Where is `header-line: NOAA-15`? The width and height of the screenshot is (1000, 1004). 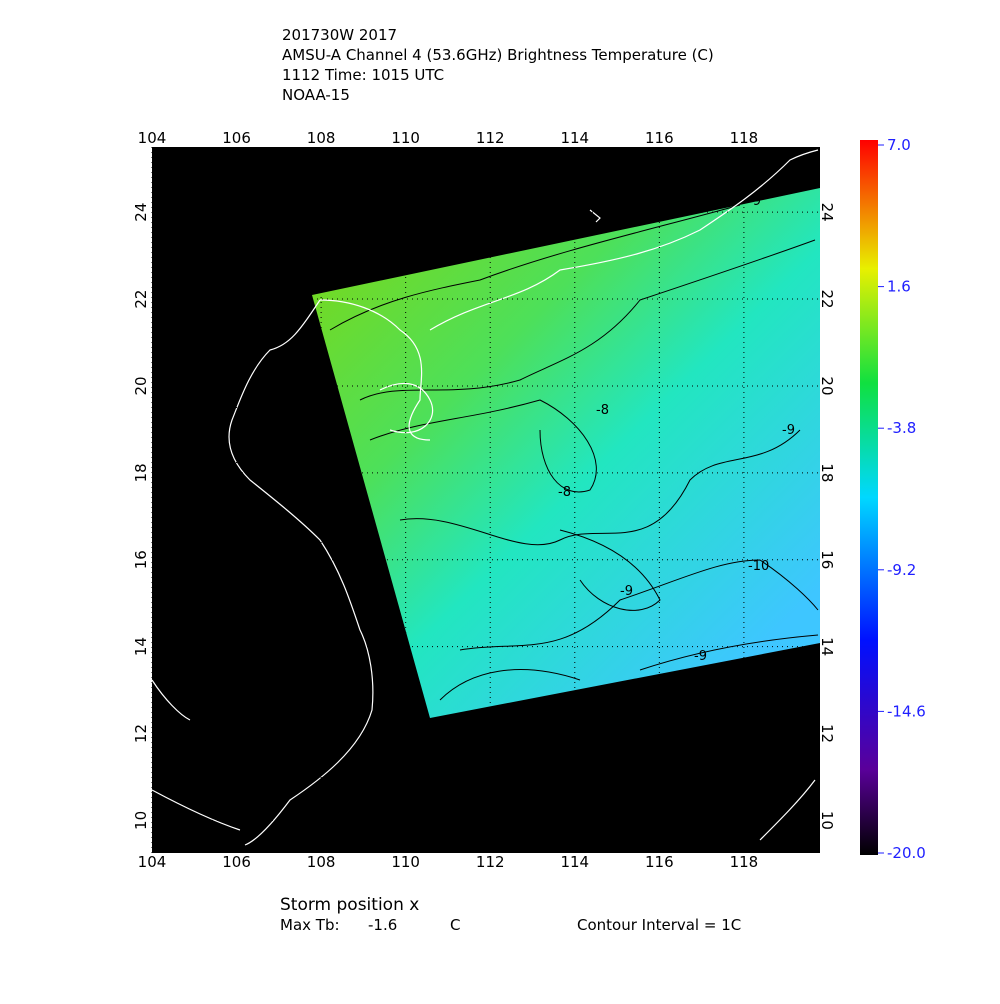 header-line: NOAA-15 is located at coordinates (316, 95).